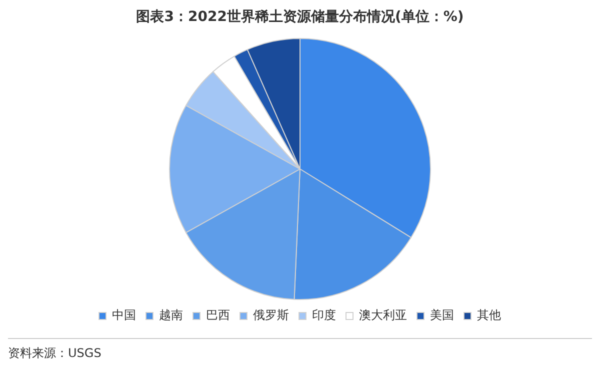  I want to click on legend-label: 中国, so click(124, 315).